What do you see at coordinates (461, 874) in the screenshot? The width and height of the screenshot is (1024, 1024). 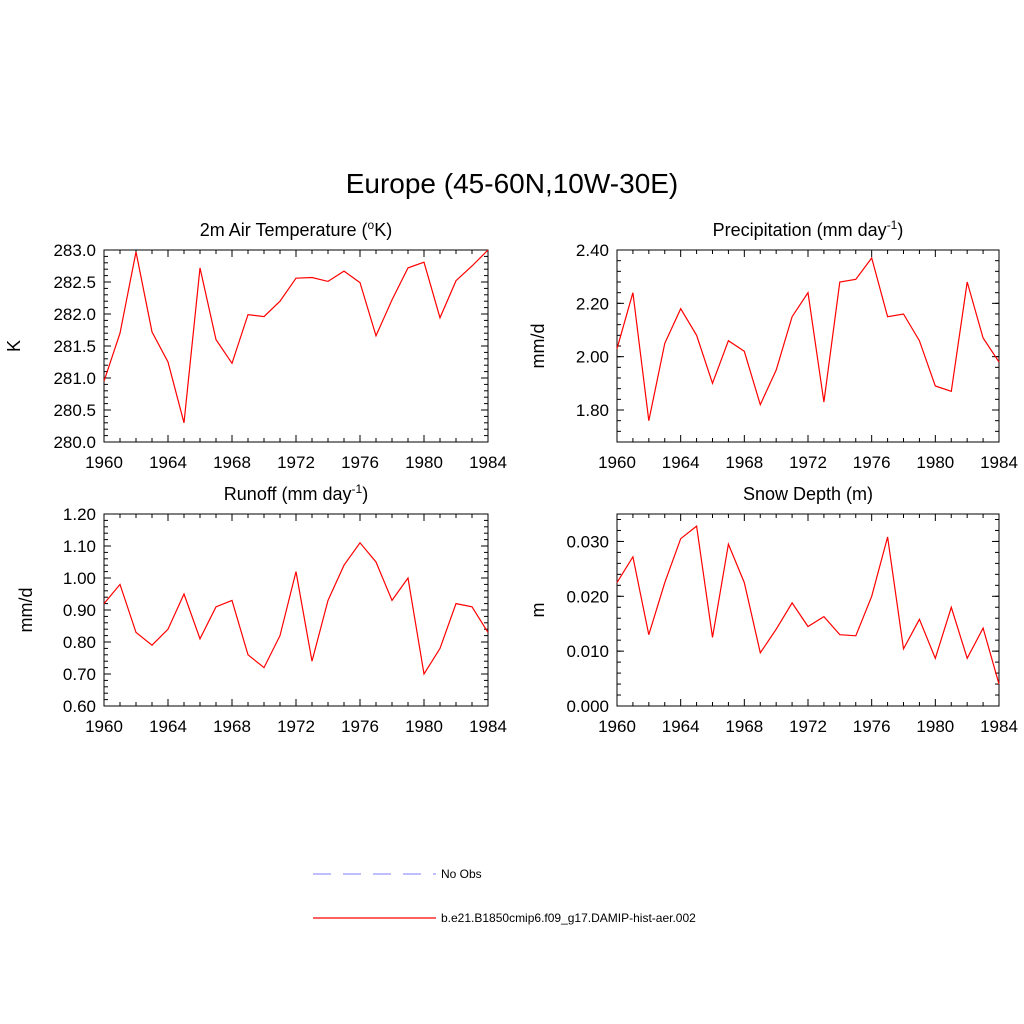 I see `legend-label: No Obs` at bounding box center [461, 874].